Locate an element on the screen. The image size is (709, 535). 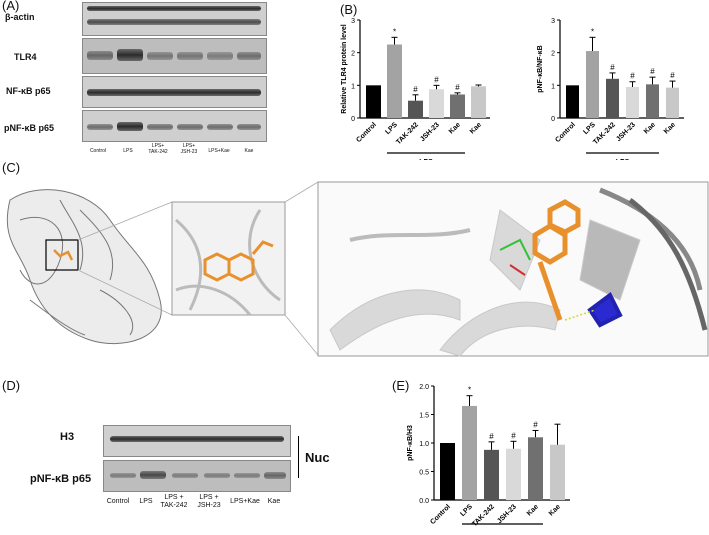
lane-label: LPS is located at coordinates (128, 151).